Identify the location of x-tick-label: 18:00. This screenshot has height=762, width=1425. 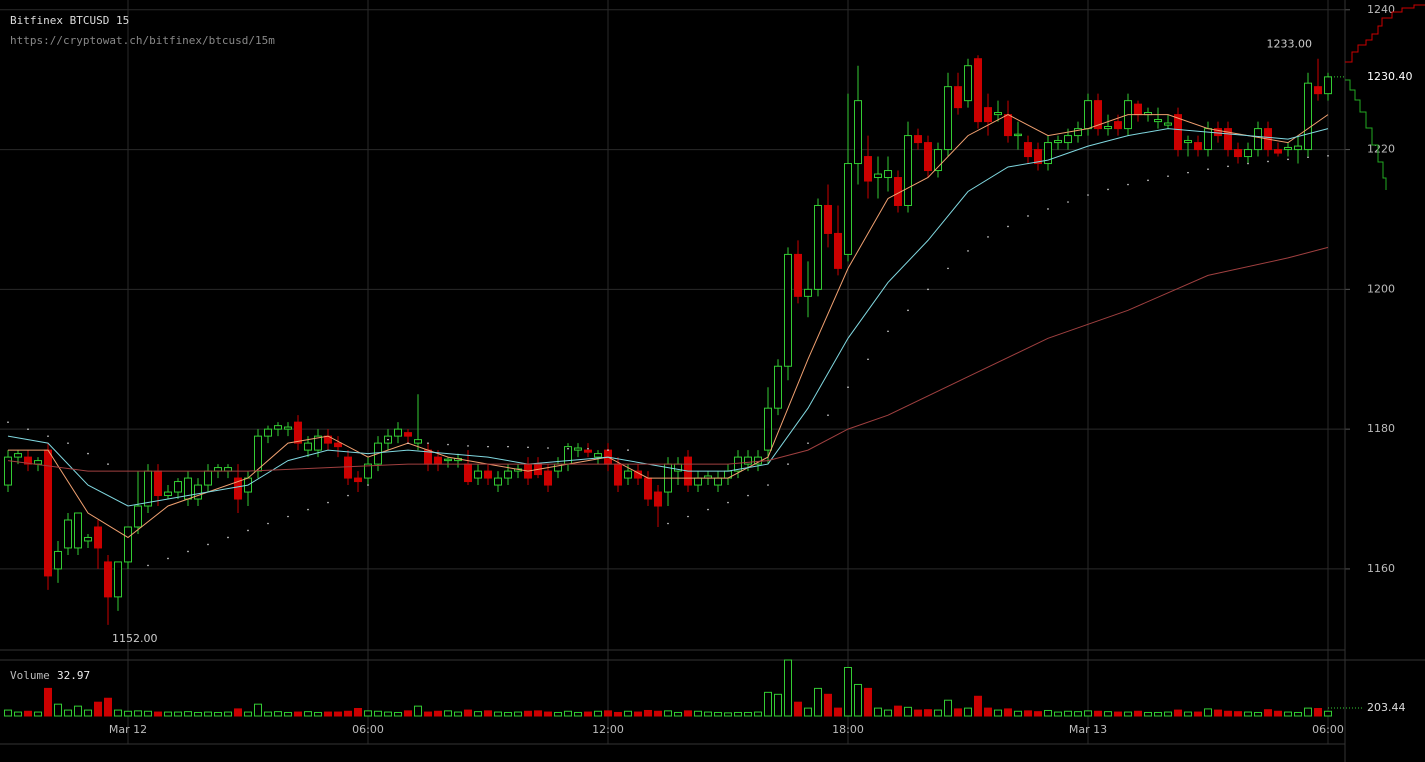
(848, 729).